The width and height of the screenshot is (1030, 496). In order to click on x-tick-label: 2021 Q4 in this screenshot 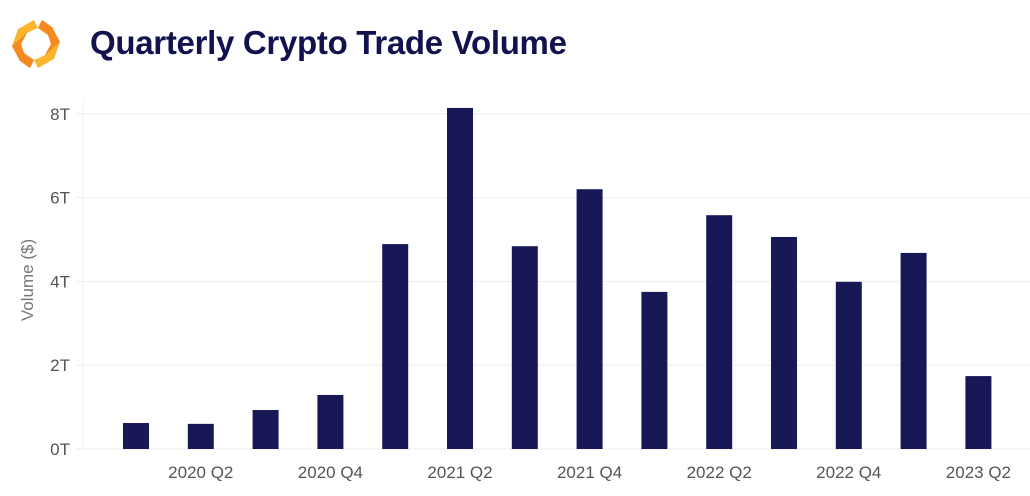, I will do `click(589, 472)`.